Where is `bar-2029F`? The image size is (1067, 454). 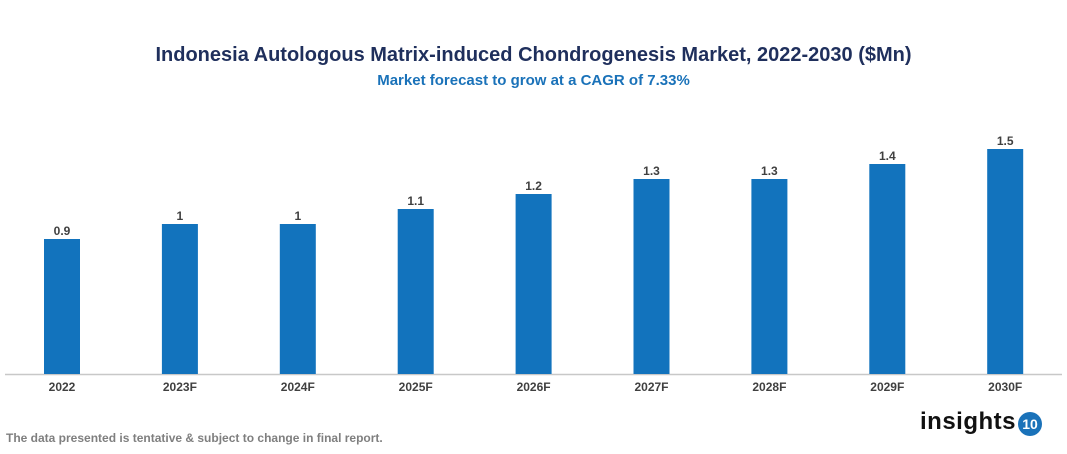
bar-2029F is located at coordinates (887, 269).